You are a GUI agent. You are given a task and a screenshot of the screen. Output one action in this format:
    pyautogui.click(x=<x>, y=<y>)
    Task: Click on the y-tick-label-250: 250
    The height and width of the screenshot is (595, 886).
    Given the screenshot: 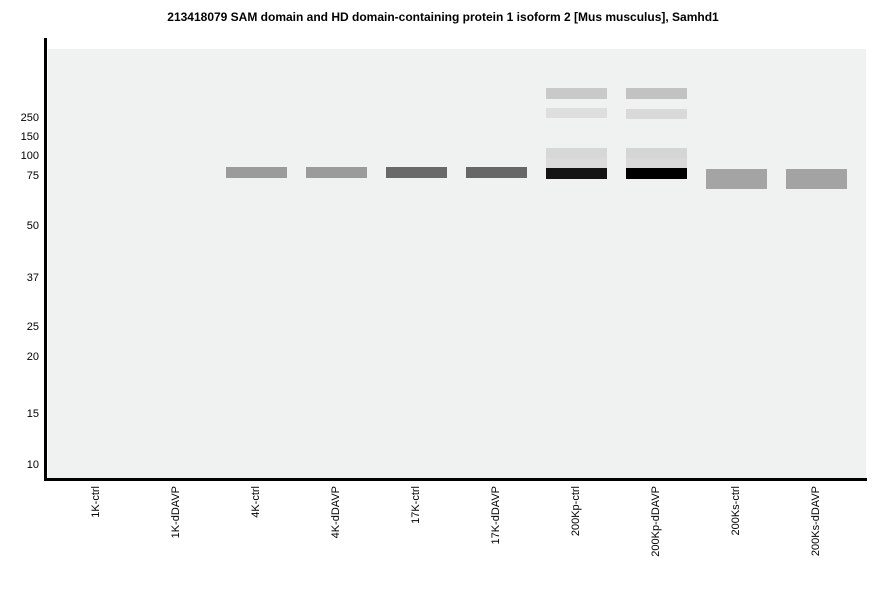 What is the action you would take?
    pyautogui.click(x=29, y=118)
    